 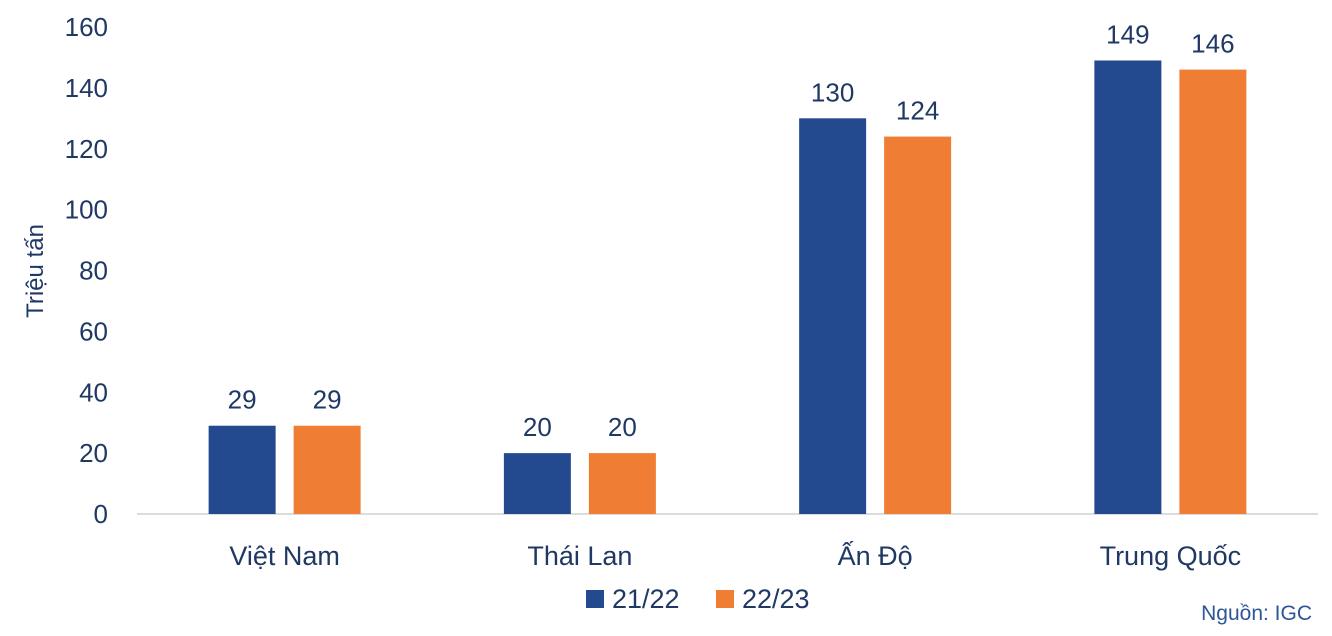 I want to click on x-category-label: Ấn Độ, so click(x=875, y=555).